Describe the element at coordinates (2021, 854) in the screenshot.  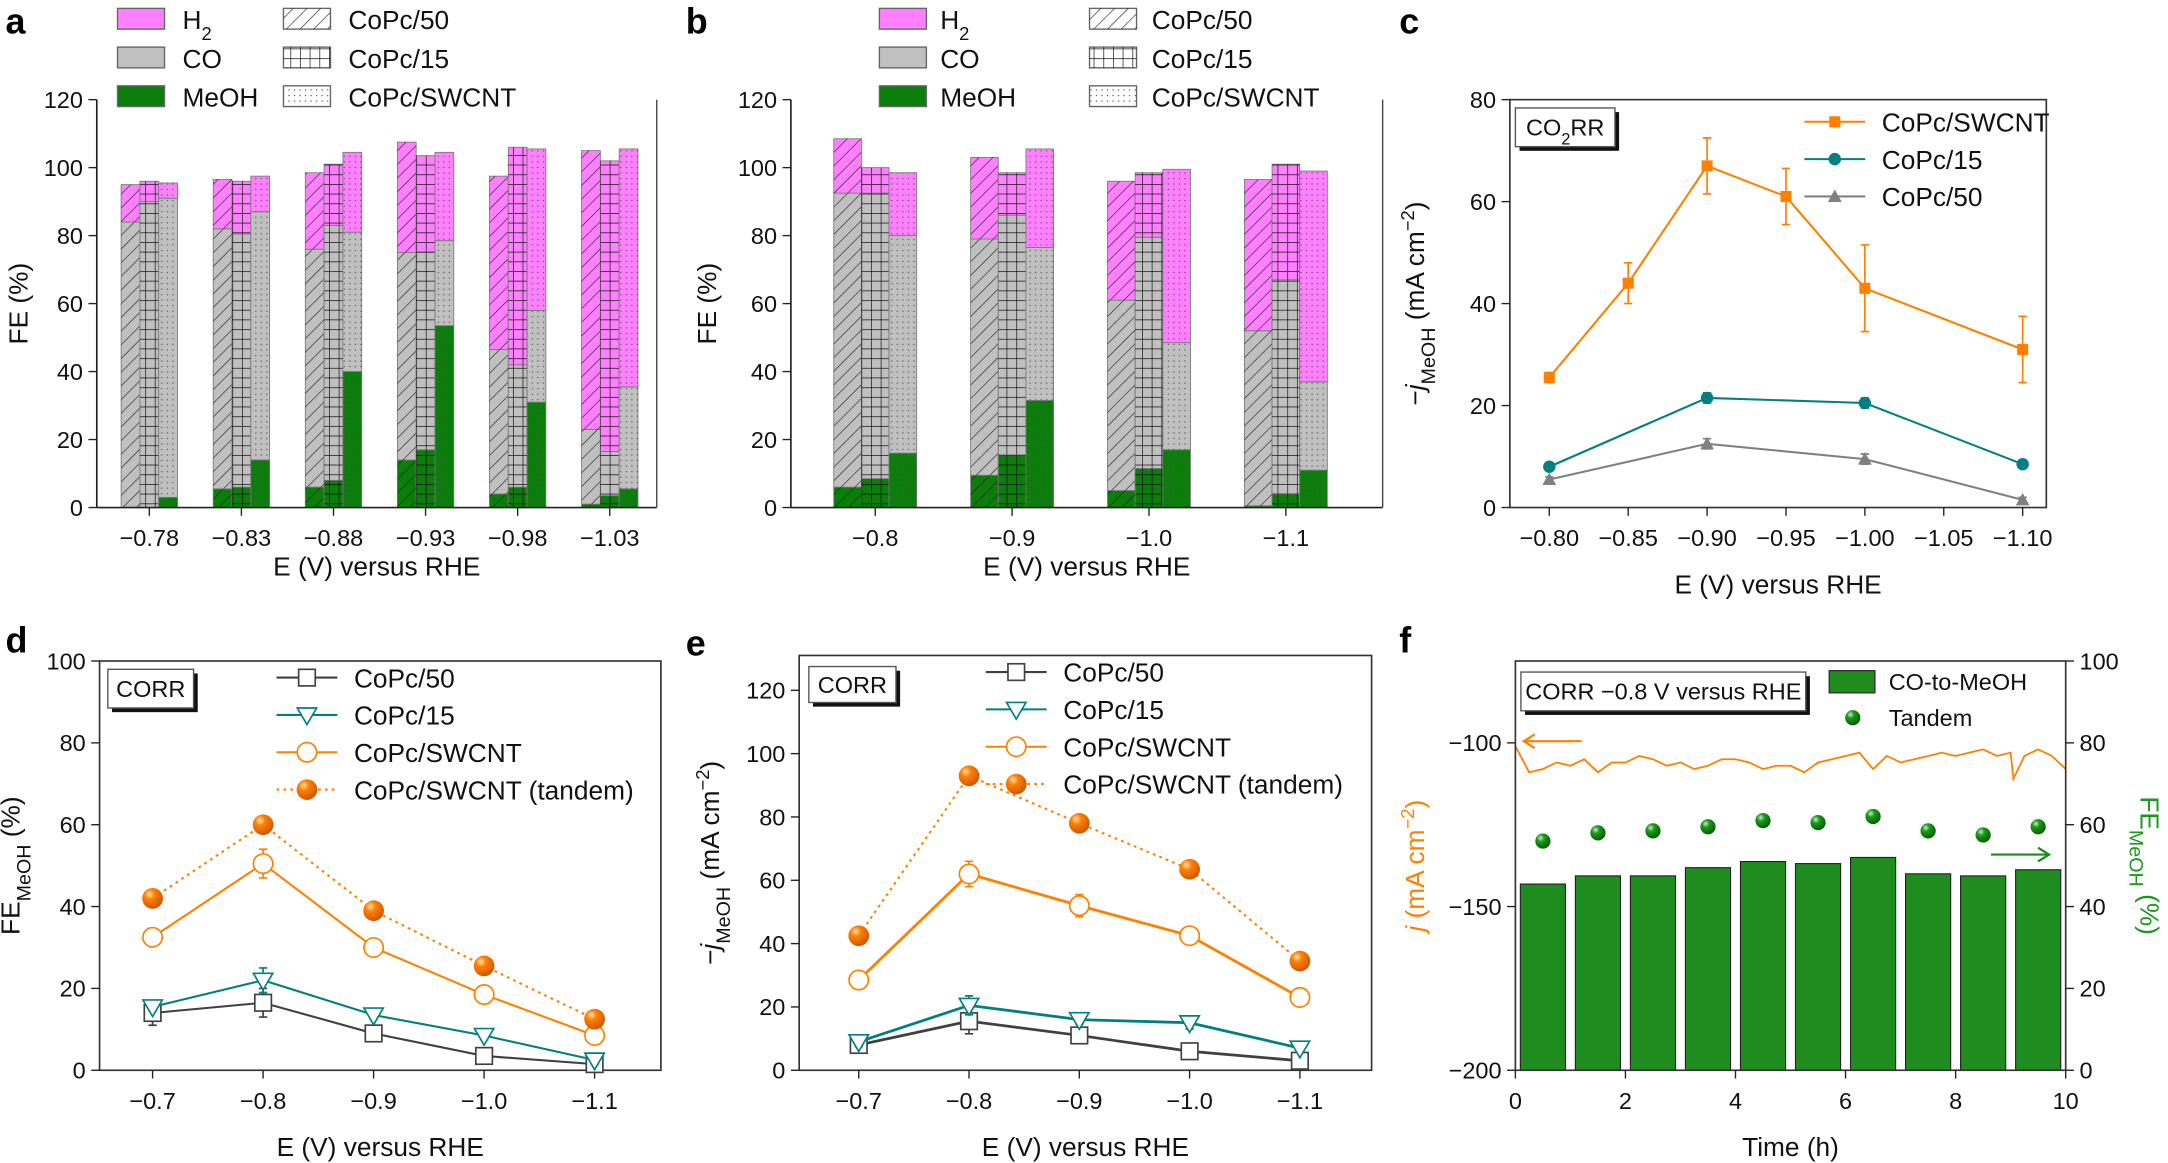
I see `arrow-right-icon` at that location.